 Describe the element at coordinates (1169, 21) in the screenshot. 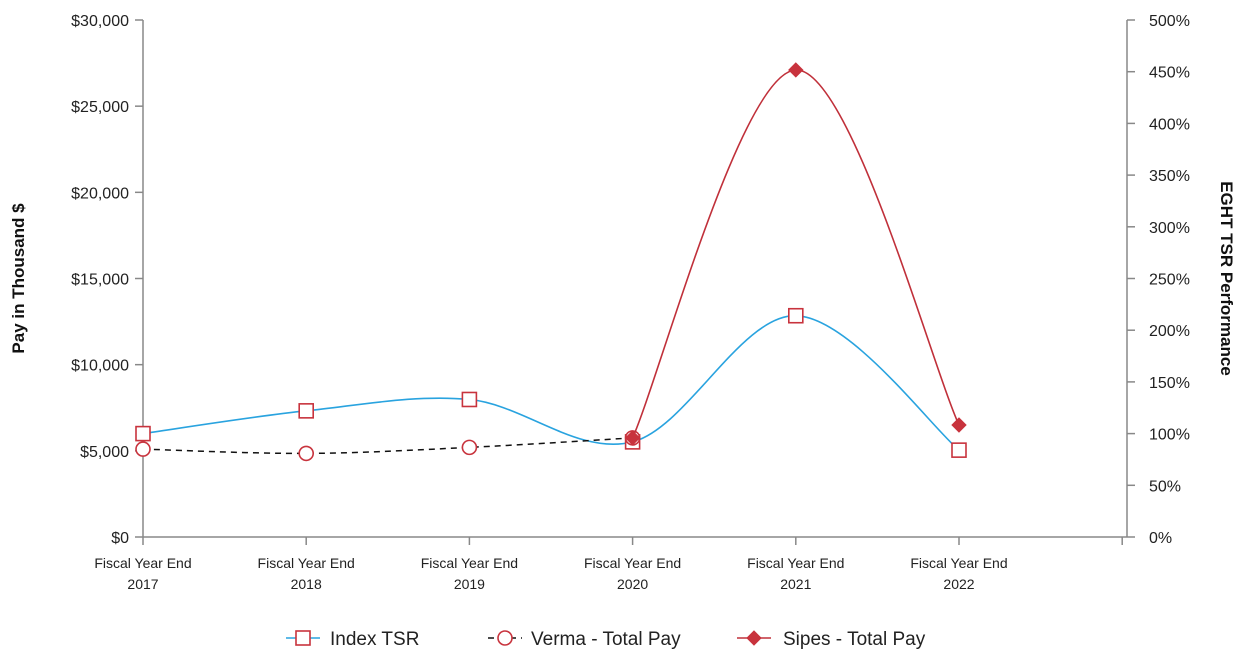

I see `right-tick-label: 500%` at that location.